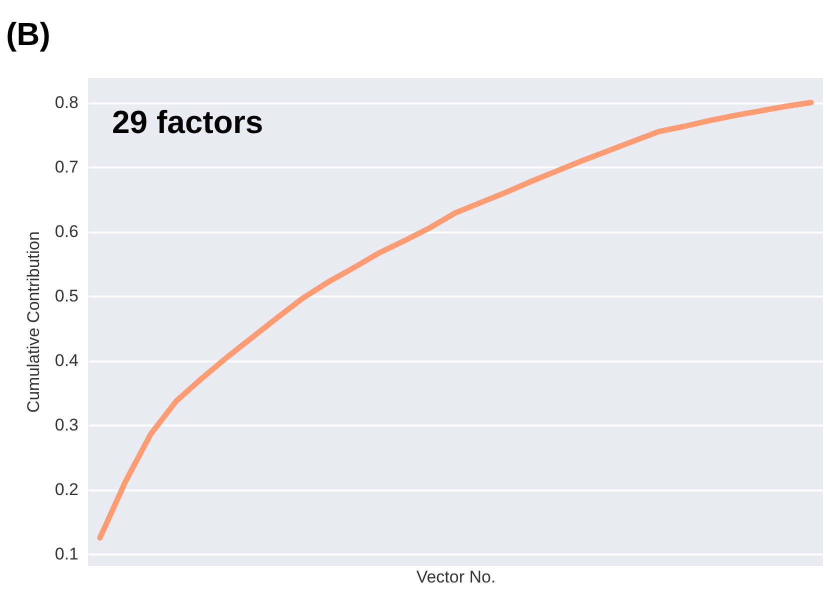 The height and width of the screenshot is (594, 823). Describe the element at coordinates (33, 322) in the screenshot. I see `y-axis-title: Cumulative Contribution` at that location.